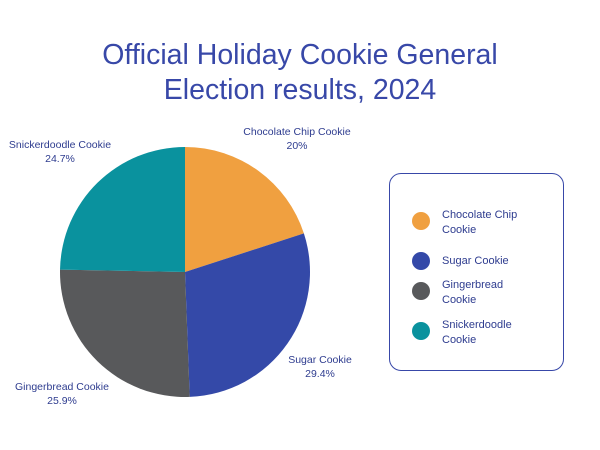 This screenshot has height=450, width=600. What do you see at coordinates (320, 360) in the screenshot?
I see `slice-label-name: Sugar Cookie` at bounding box center [320, 360].